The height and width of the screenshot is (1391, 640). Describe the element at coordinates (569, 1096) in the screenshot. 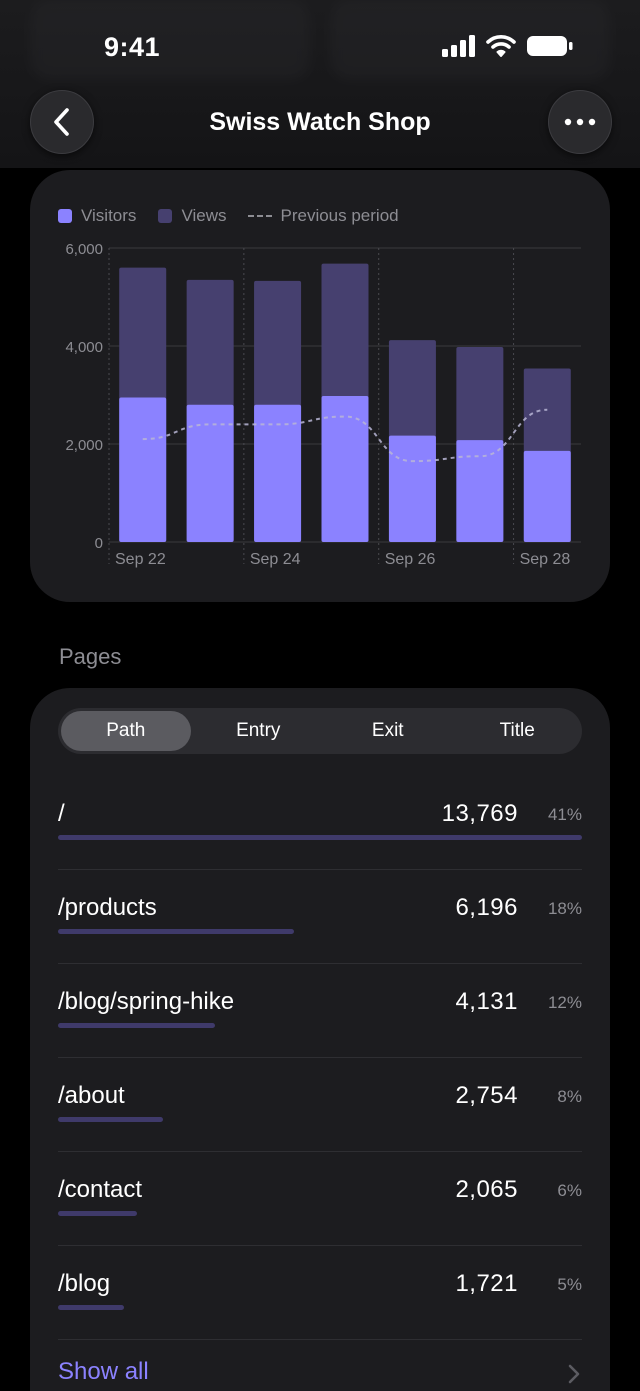

I see `page-percent: 8%` at that location.